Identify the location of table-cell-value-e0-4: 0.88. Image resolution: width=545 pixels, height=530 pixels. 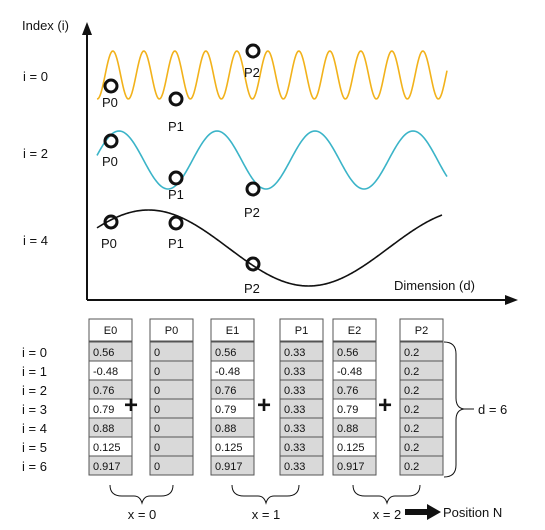
(103, 429).